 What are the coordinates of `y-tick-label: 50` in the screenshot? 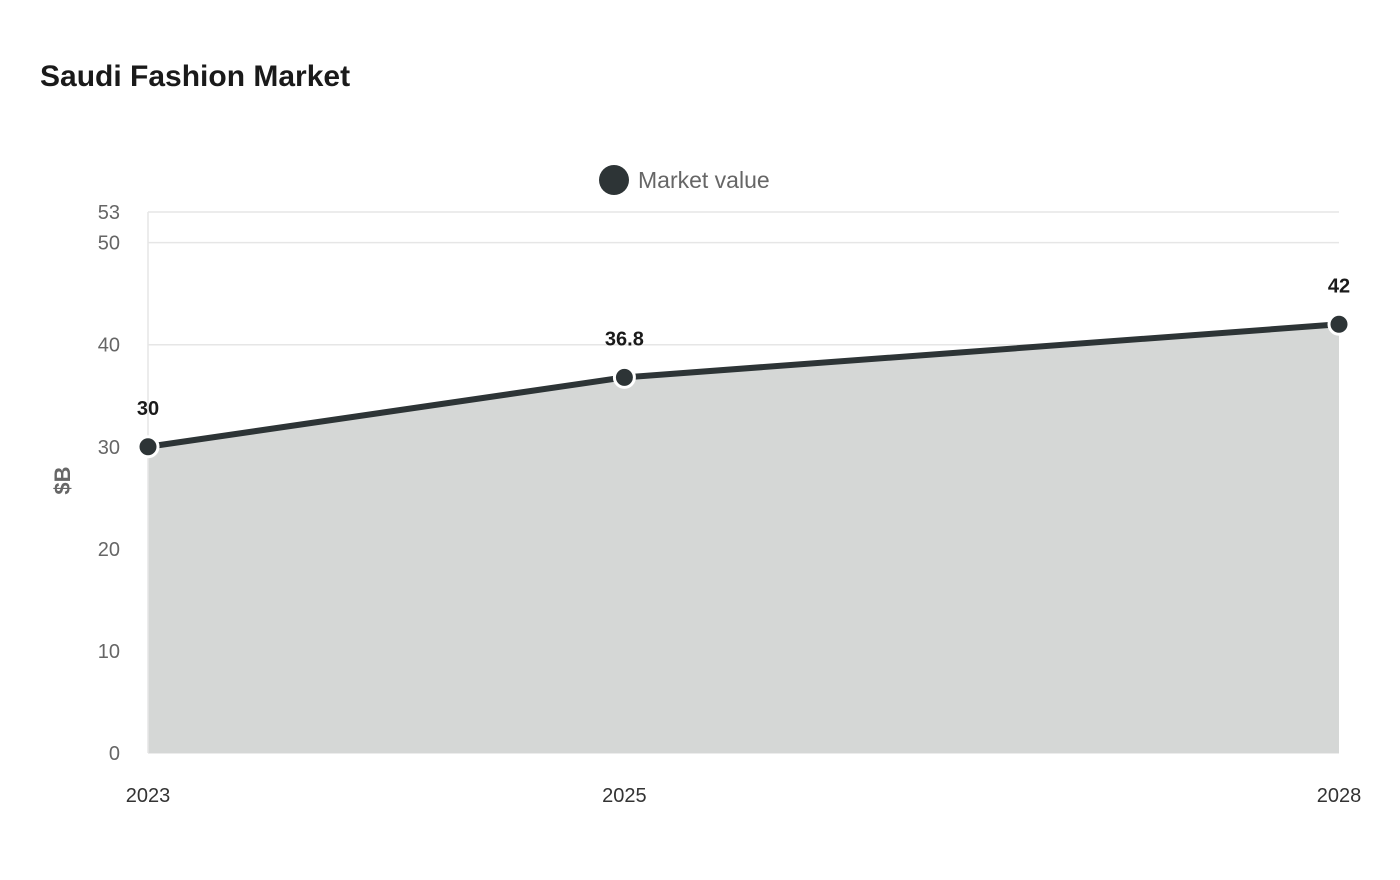 It's located at (109, 244).